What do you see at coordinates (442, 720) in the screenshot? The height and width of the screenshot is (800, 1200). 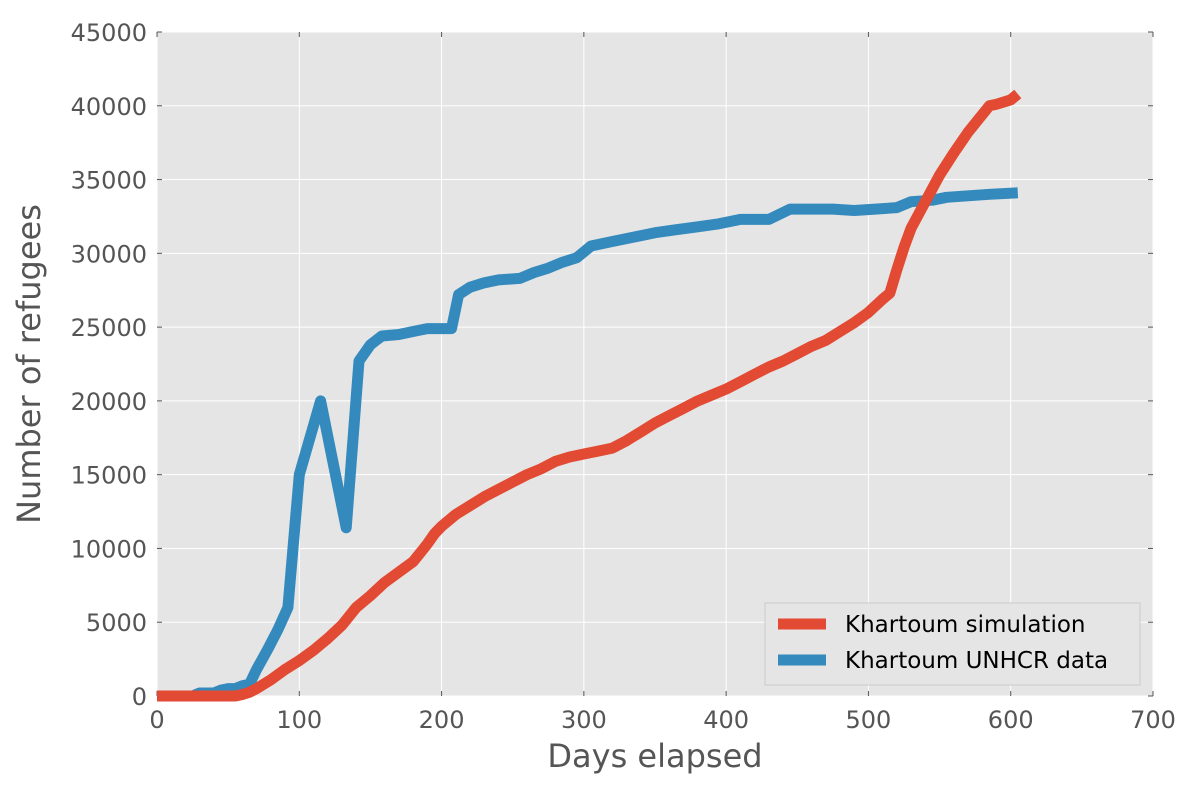 I see `x-tick-label: 200` at bounding box center [442, 720].